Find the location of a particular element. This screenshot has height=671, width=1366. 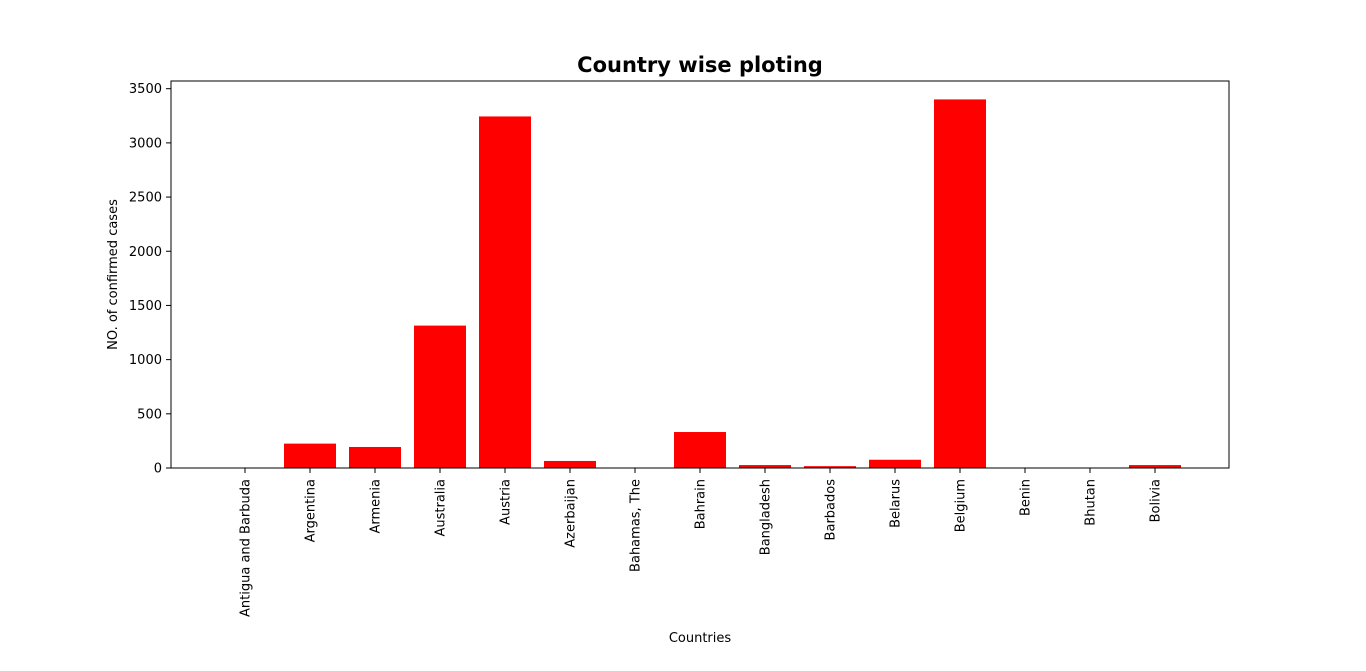

x-tick-label: Bangladesh is located at coordinates (766, 517).